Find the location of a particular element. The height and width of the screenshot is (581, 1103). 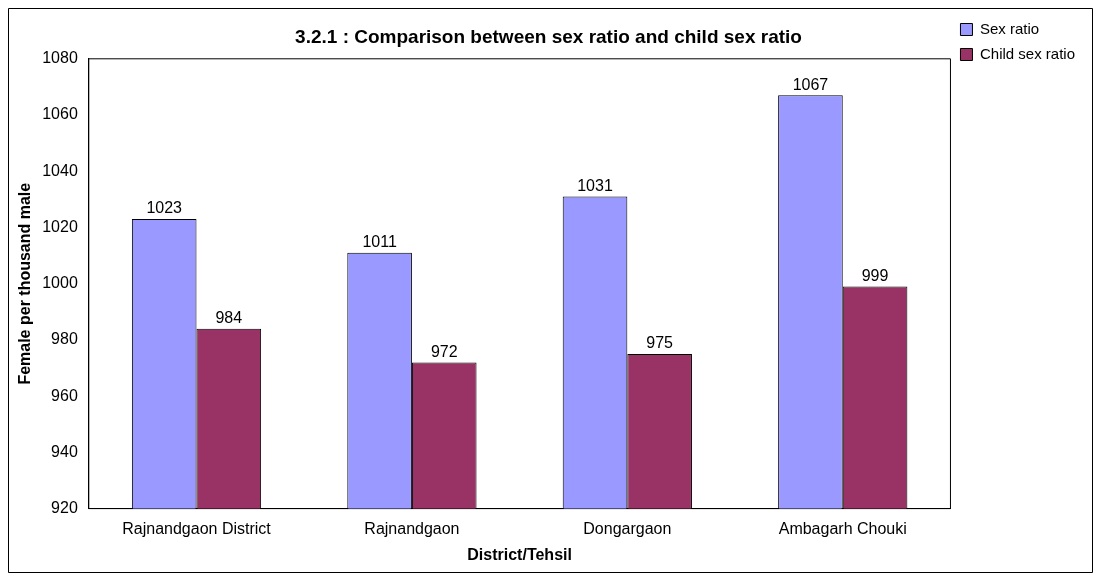

y-tick-label: 1060 is located at coordinates (60, 114).